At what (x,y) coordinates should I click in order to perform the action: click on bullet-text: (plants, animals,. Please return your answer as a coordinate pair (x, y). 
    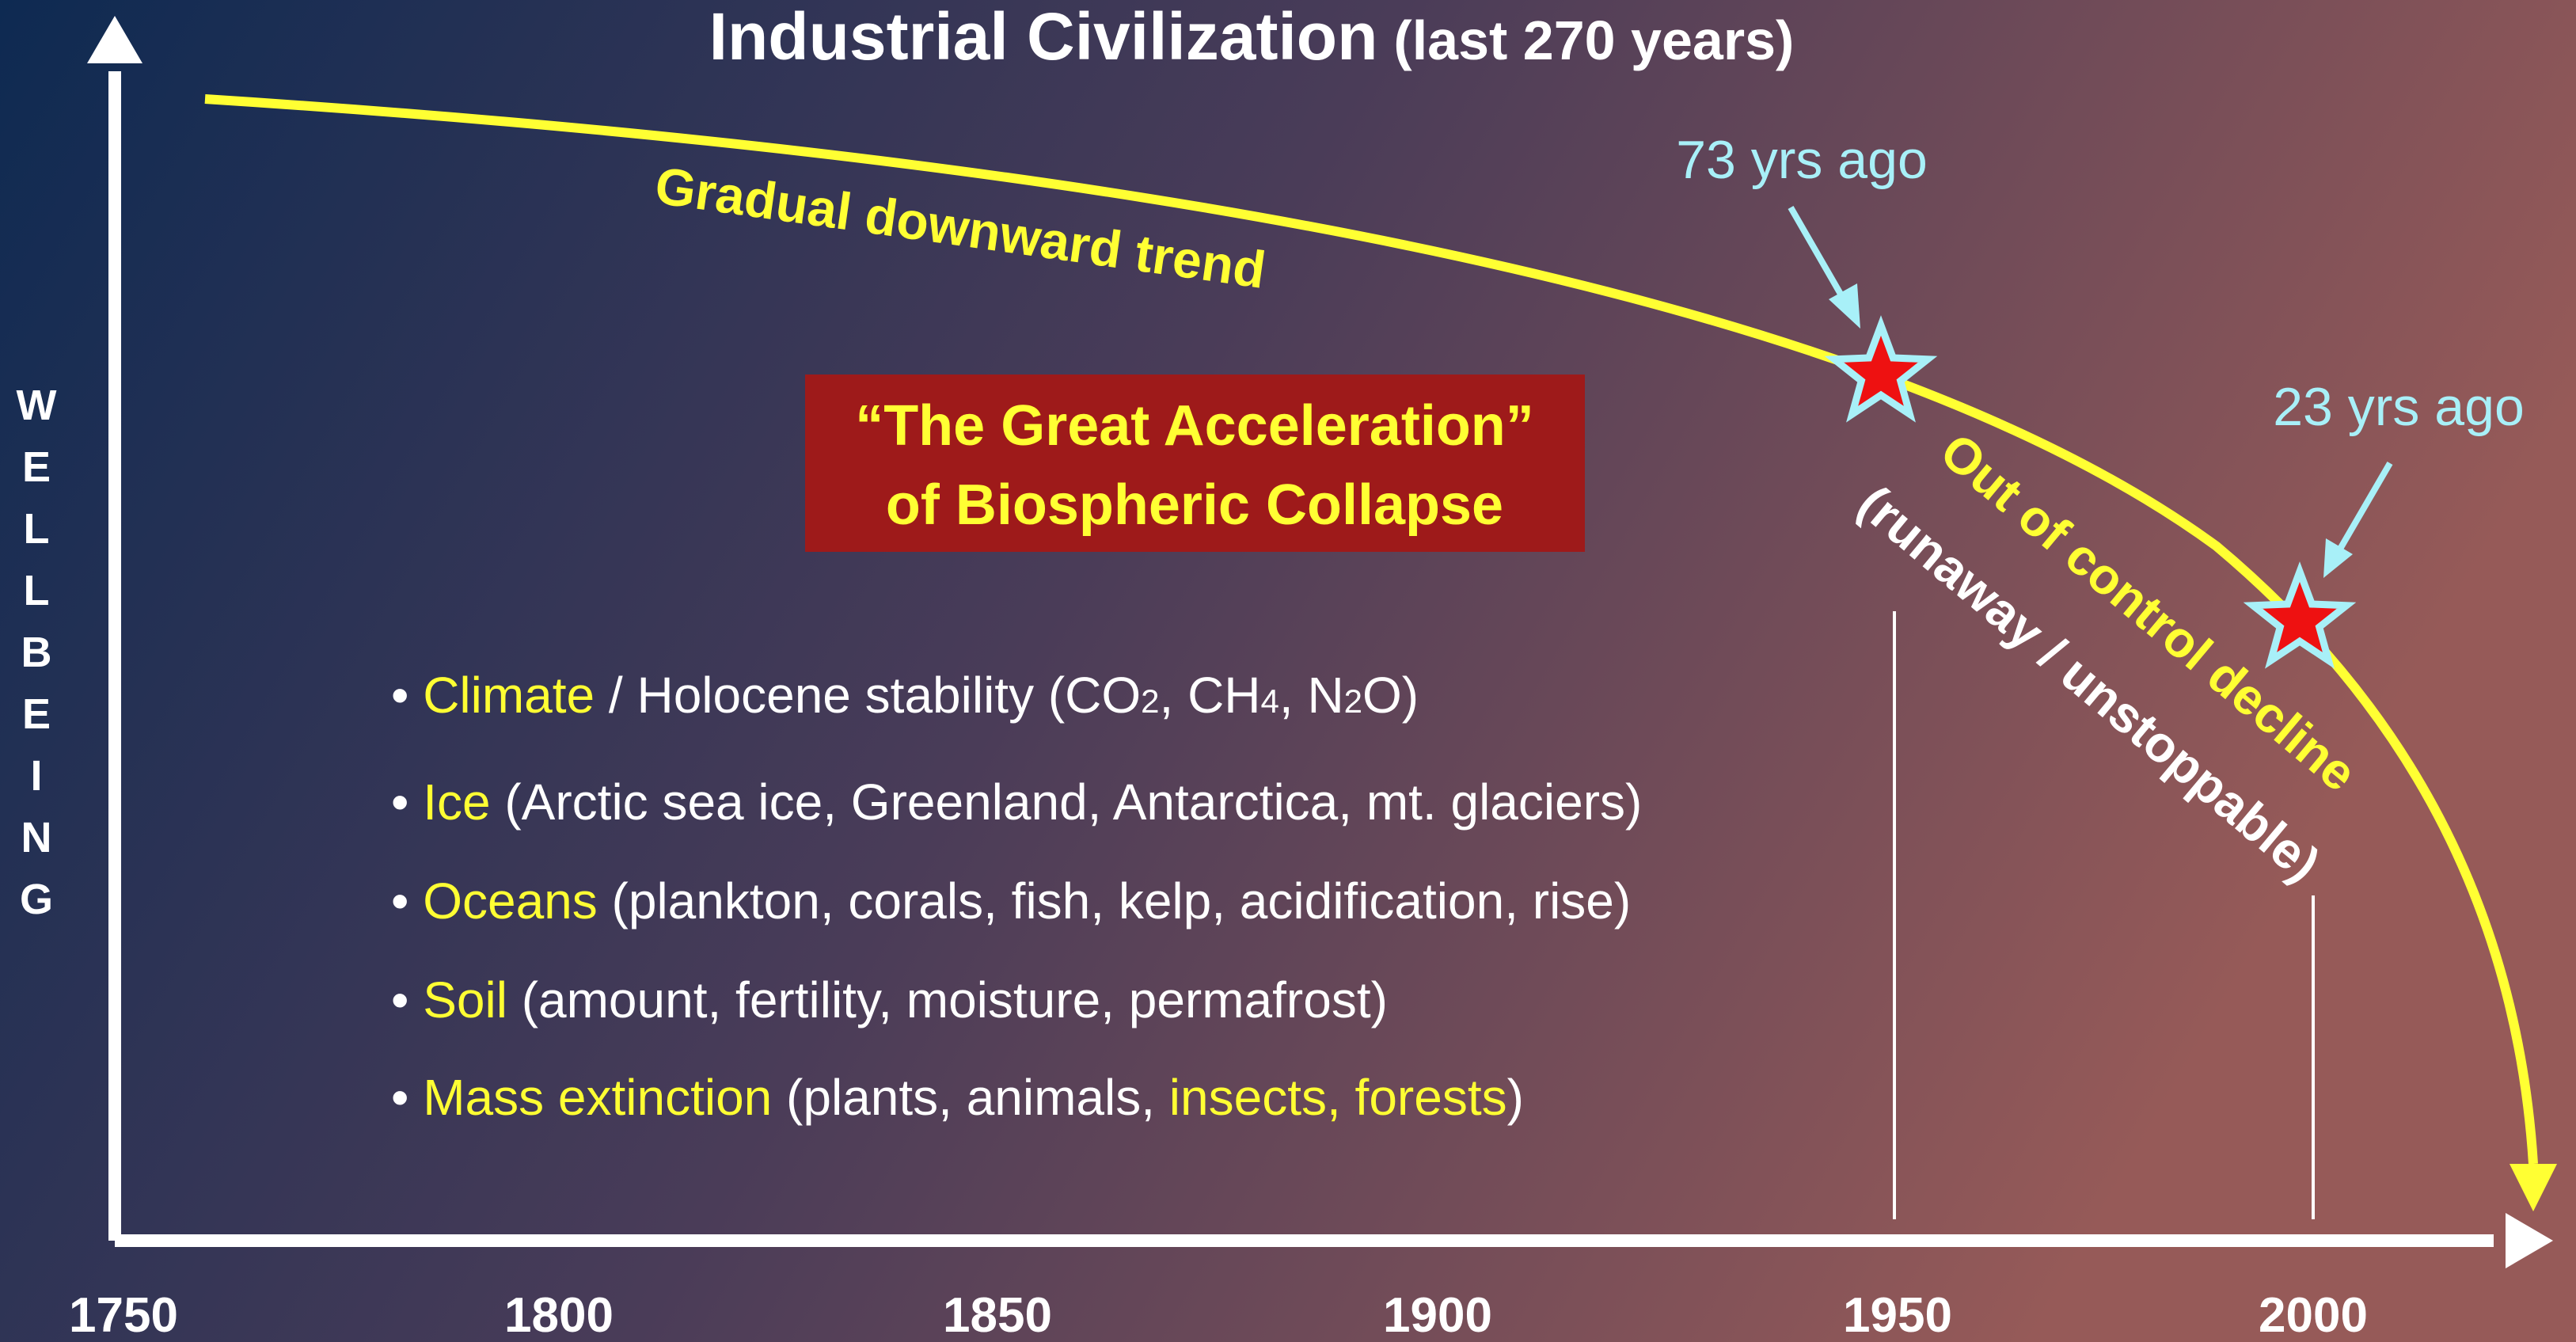
    Looking at the image, I should click on (970, 1097).